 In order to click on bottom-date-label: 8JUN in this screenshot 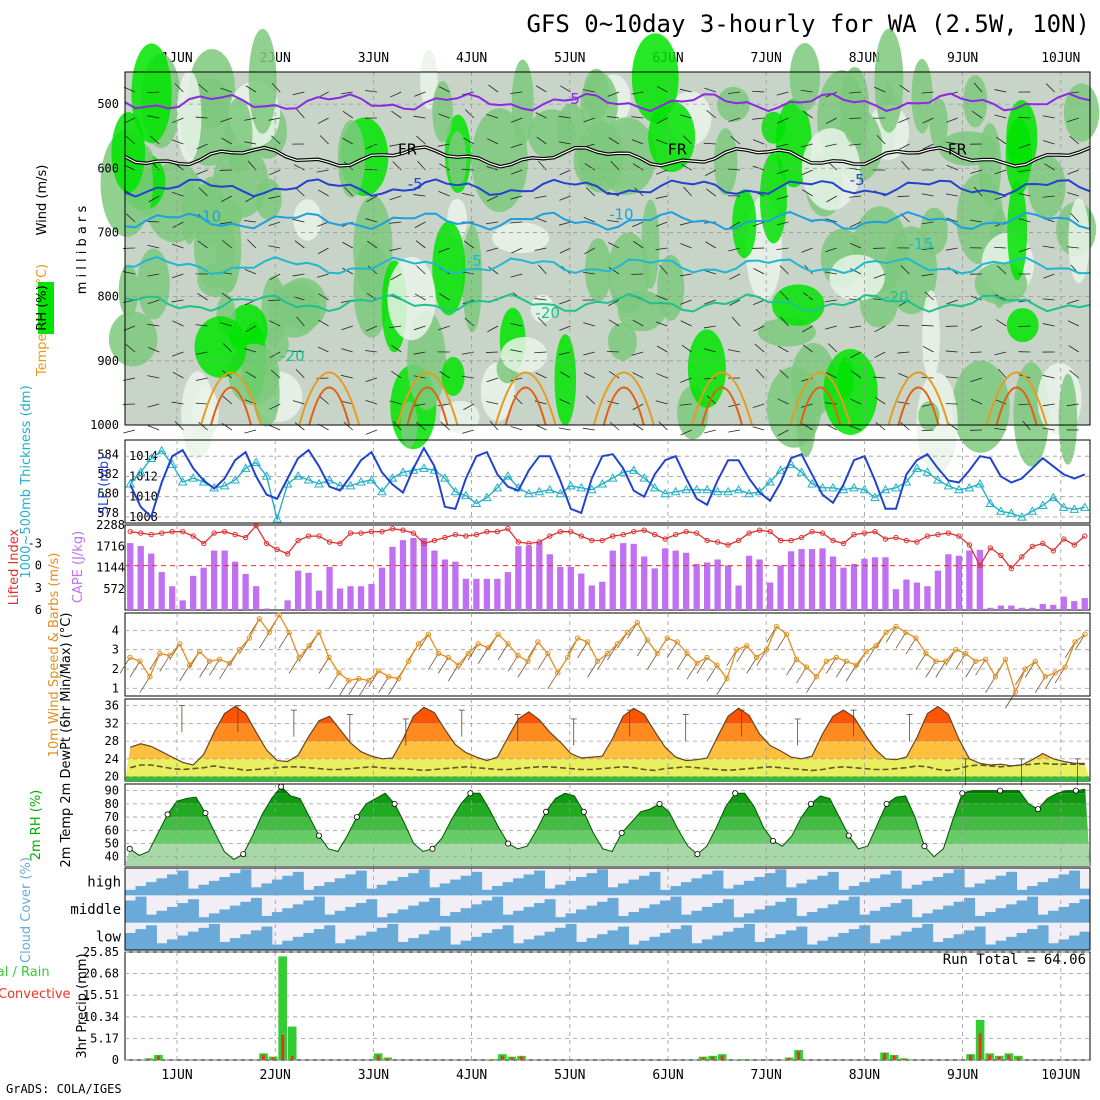, I will do `click(864, 1075)`.